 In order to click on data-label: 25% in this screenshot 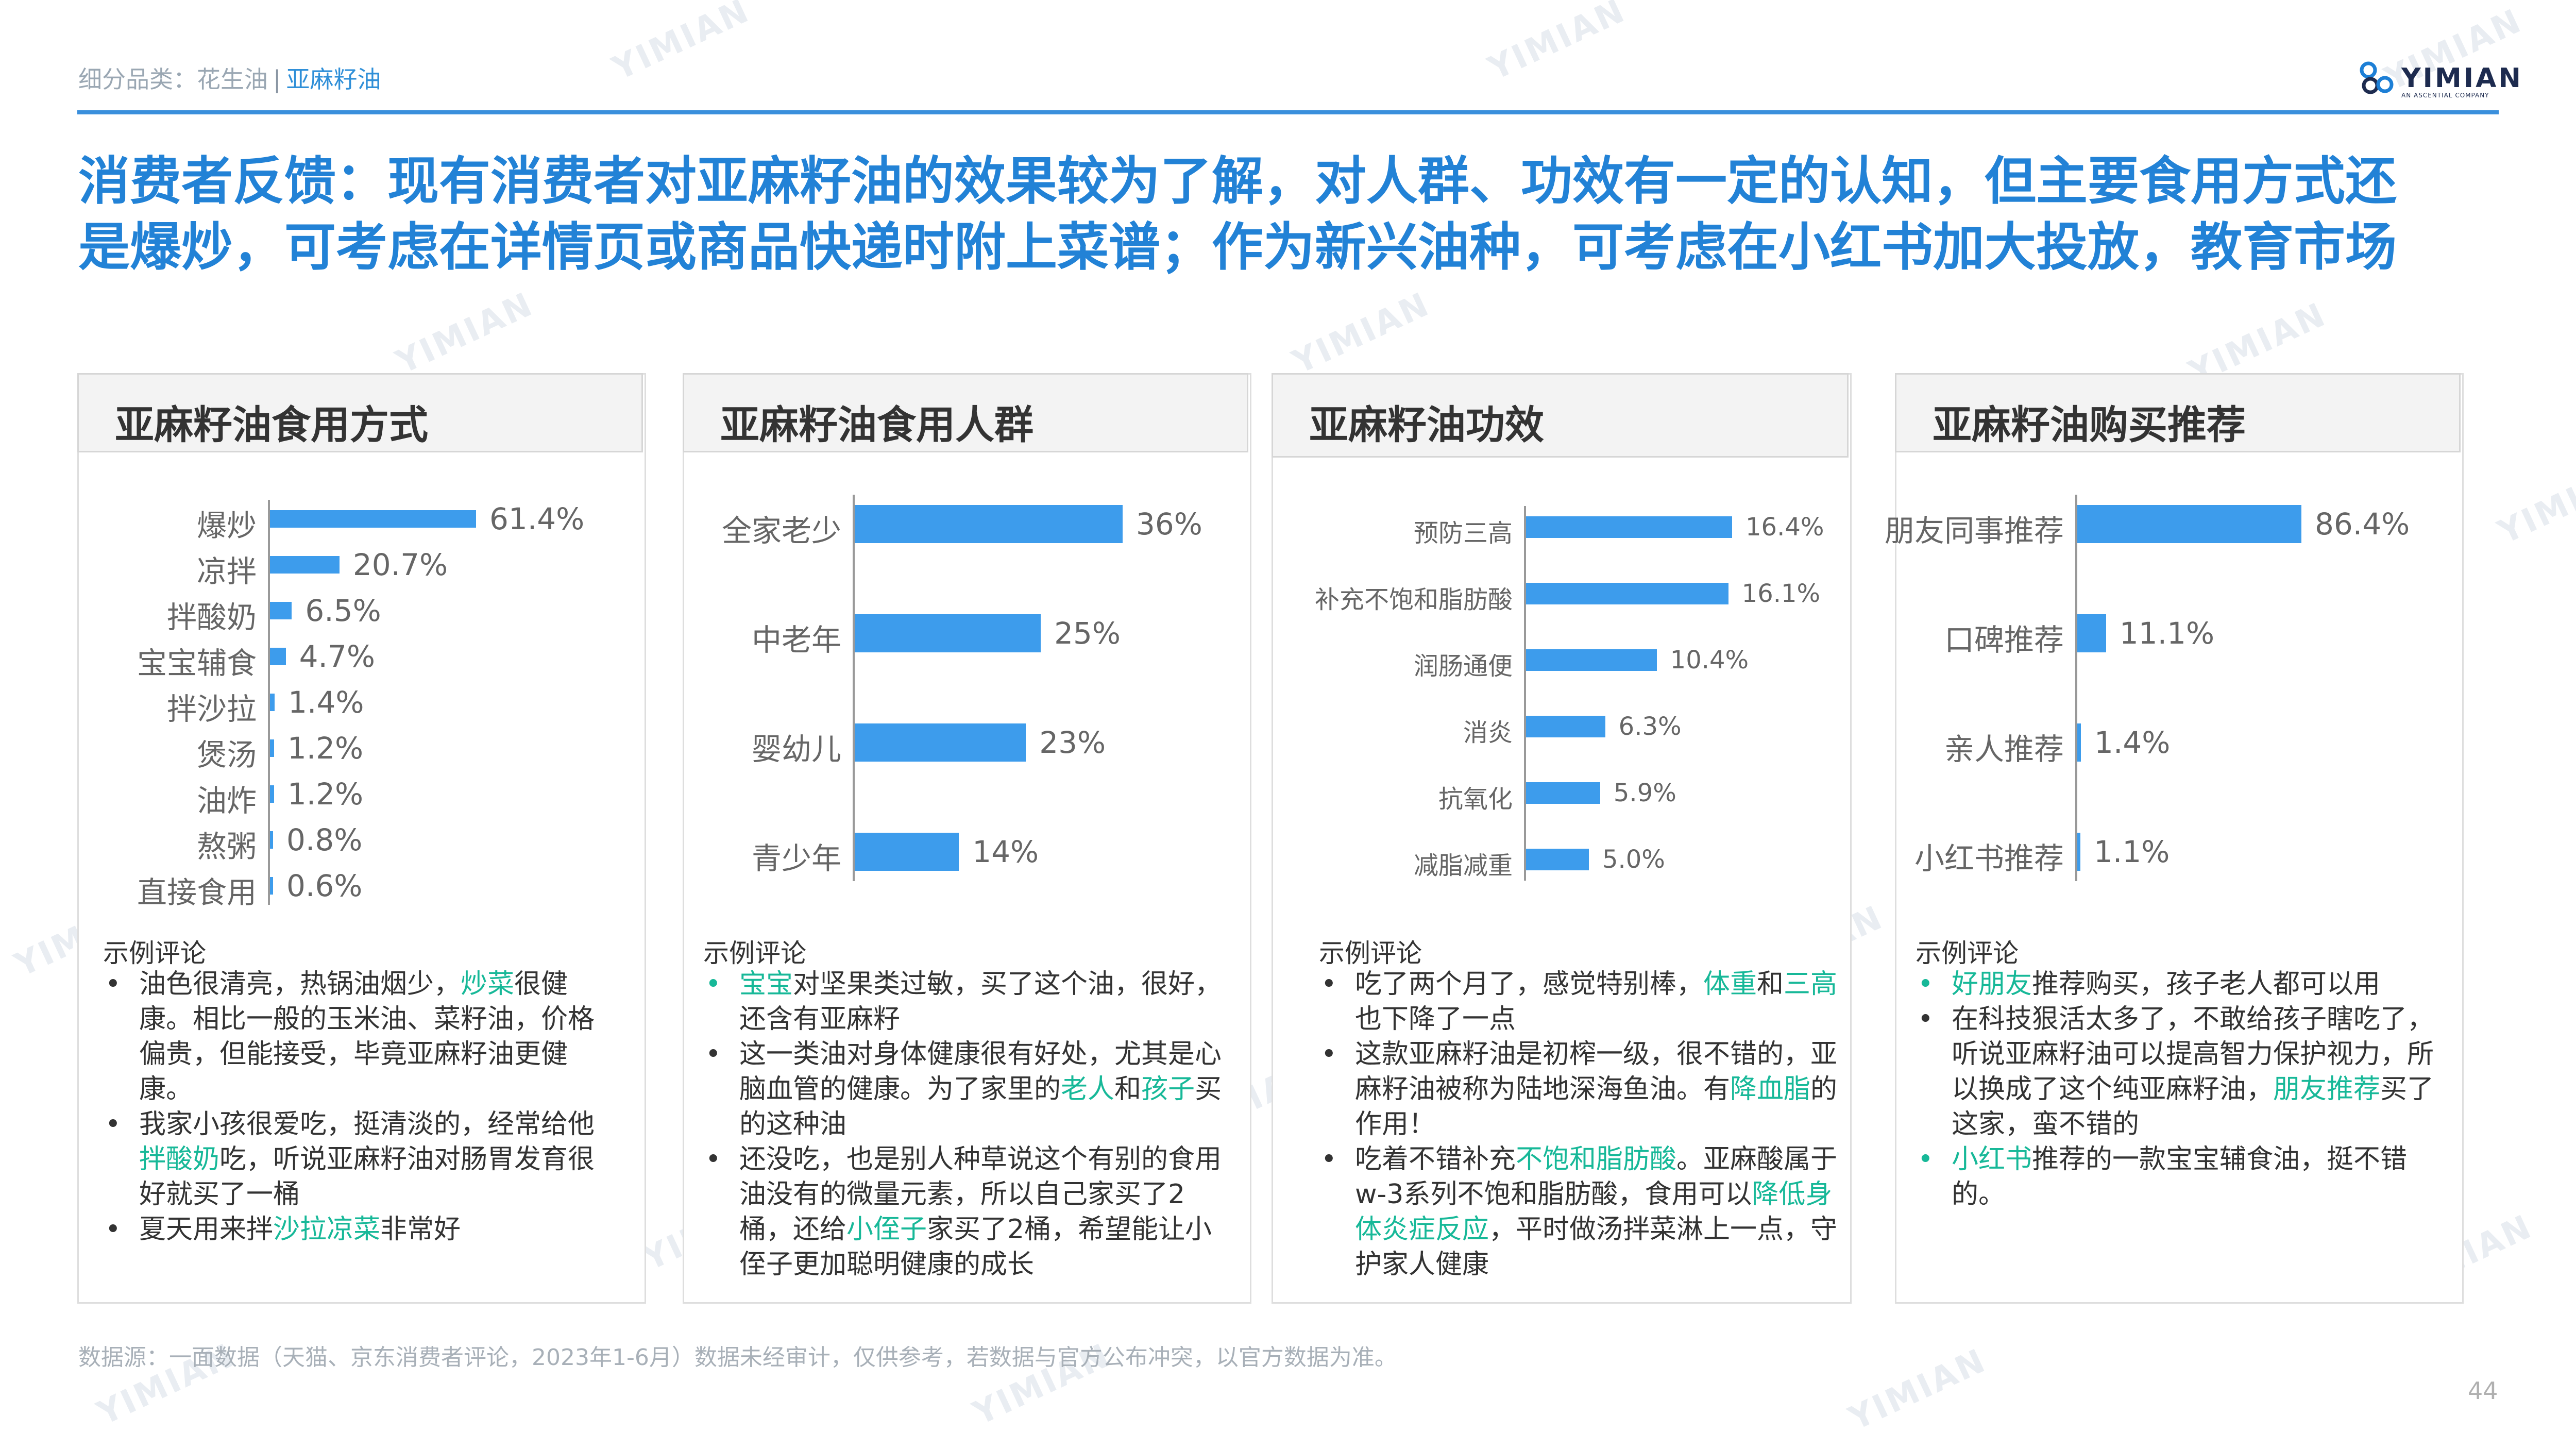, I will do `click(1087, 633)`.